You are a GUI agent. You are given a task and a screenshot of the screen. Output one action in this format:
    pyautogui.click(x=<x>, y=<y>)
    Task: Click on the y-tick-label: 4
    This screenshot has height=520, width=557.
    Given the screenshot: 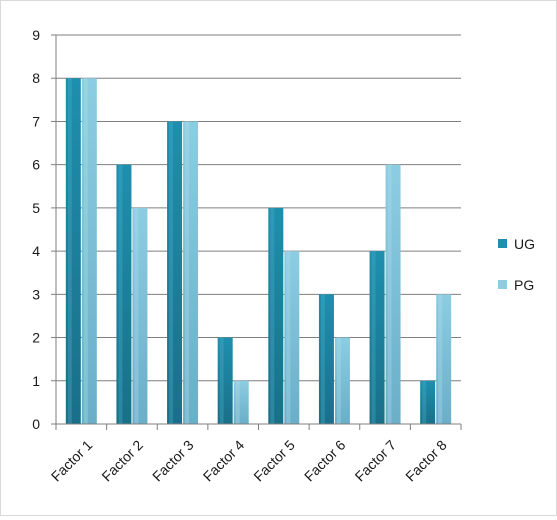 What is the action you would take?
    pyautogui.click(x=36, y=251)
    